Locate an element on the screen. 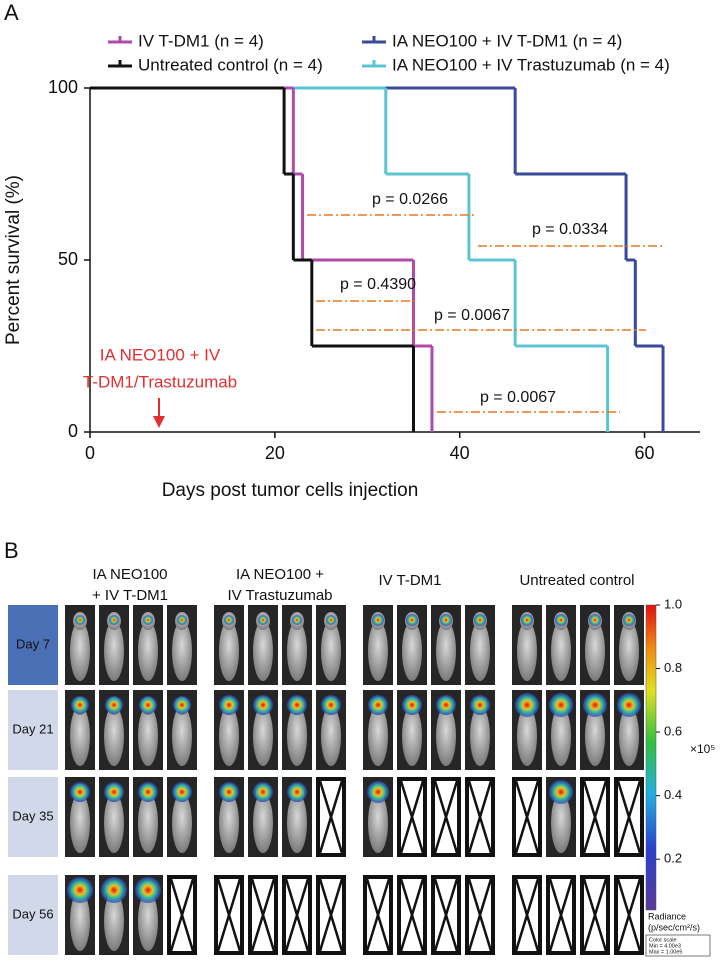 Image resolution: width=720 pixels, height=963 pixels. row-label: Day 21 is located at coordinates (32, 728).